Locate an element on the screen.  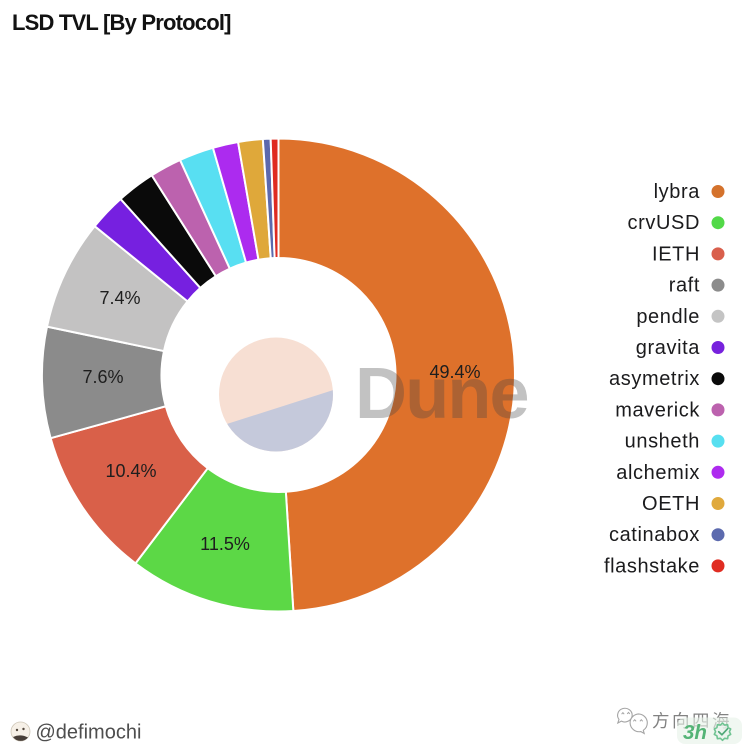
svg-text: OETH is located at coordinates (671, 504).